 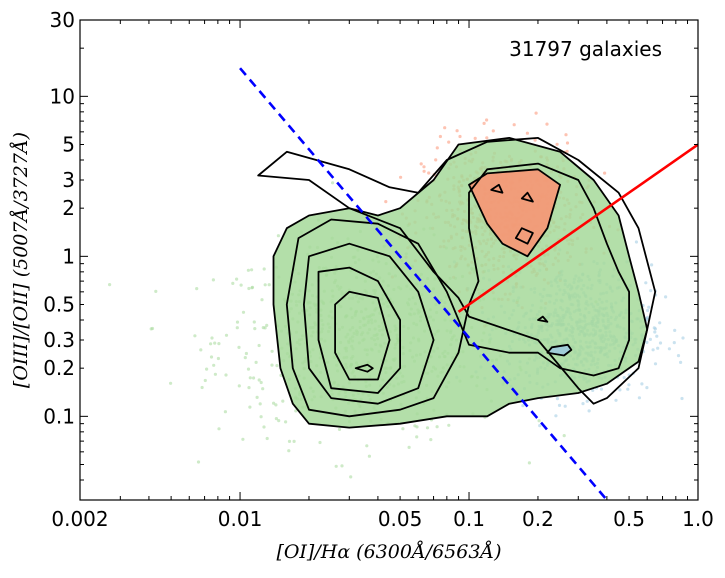 I want to click on y-tick-label: 1, so click(x=68, y=256).